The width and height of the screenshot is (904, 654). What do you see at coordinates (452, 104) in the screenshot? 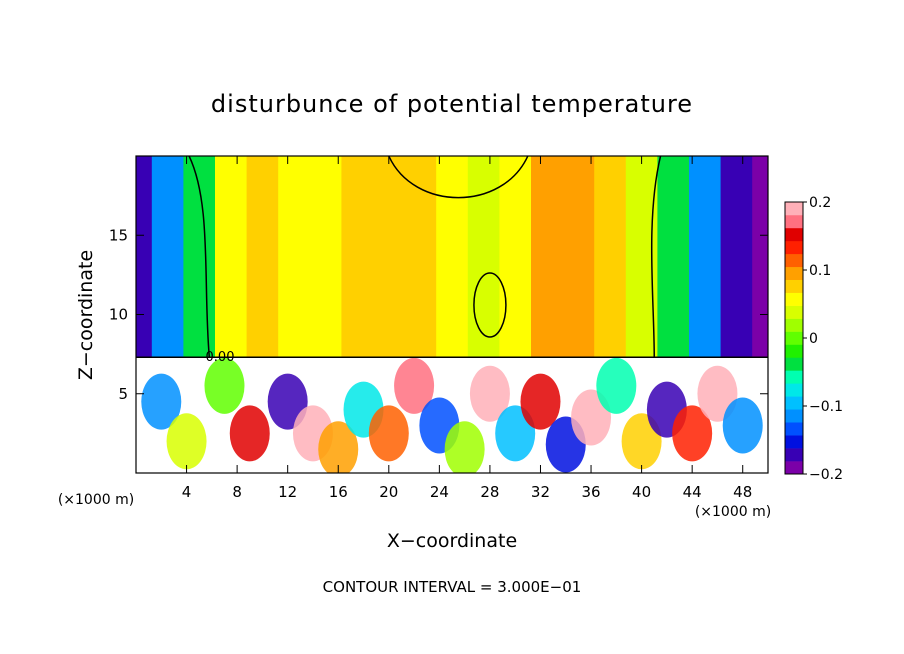
I see `chart-title: disturbunce of potential temperature` at bounding box center [452, 104].